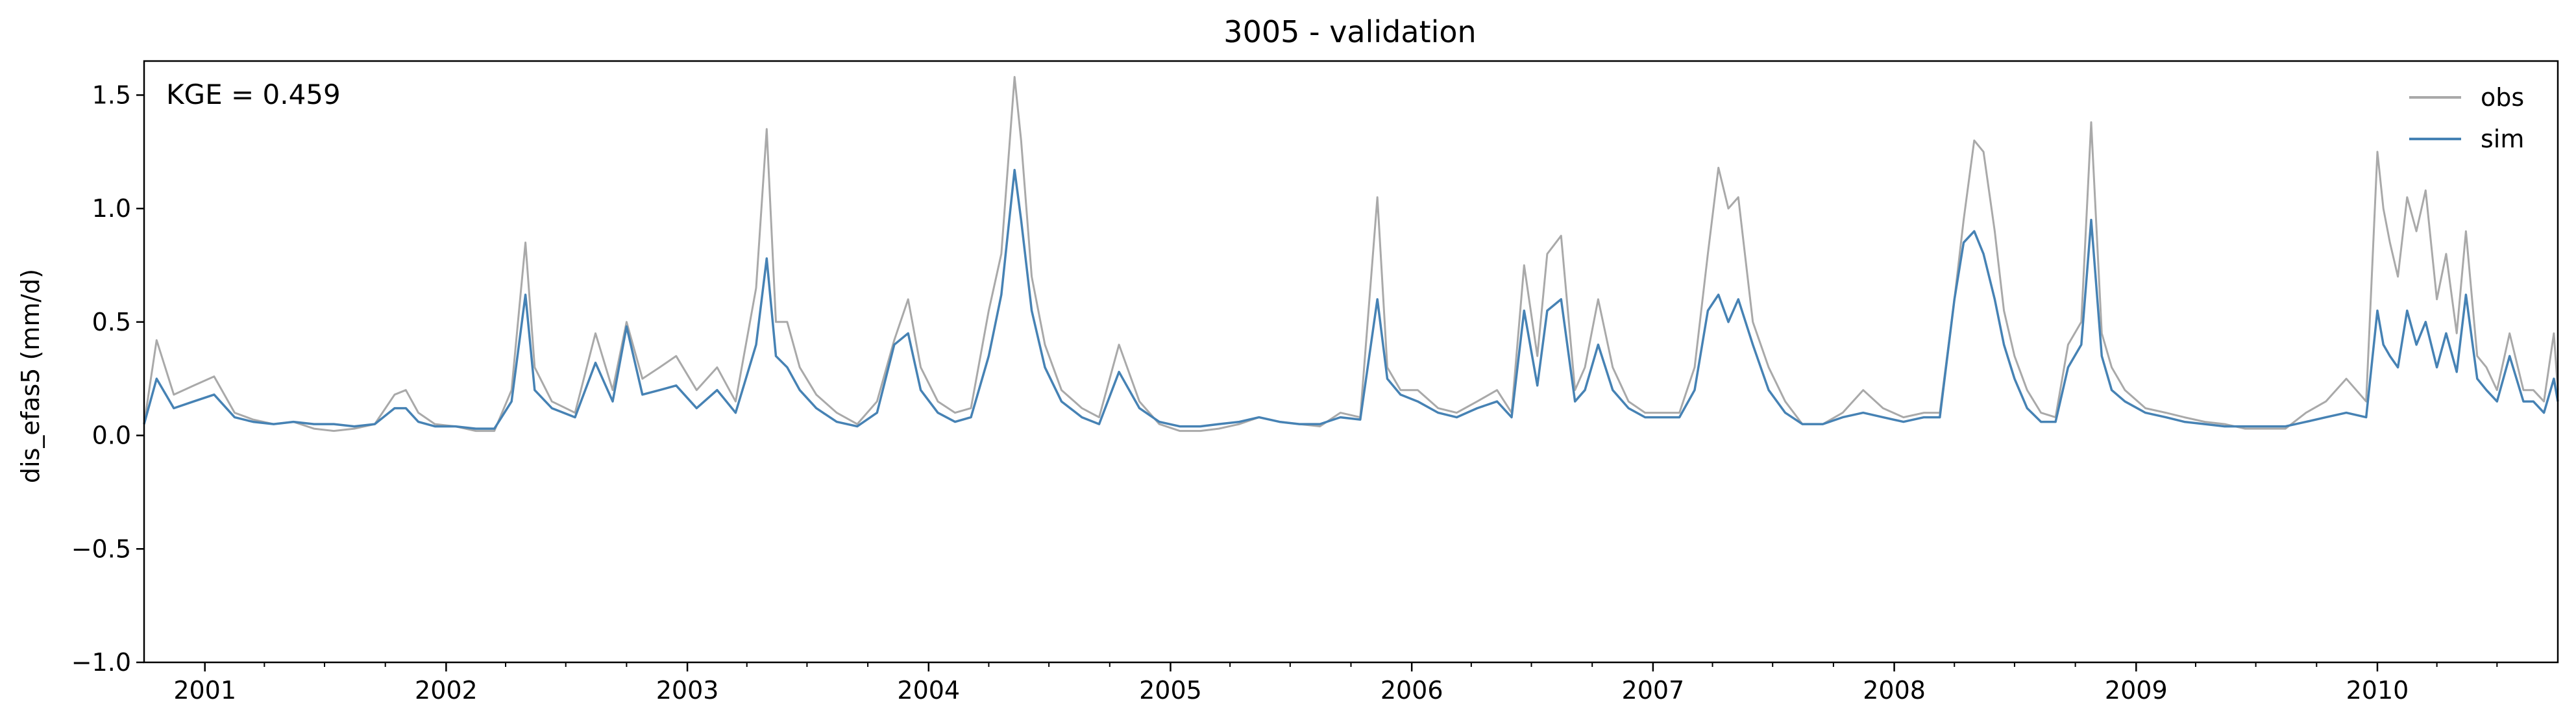  I want to click on y-axis: −1.0 −0.5 0.0 0.5 1.0 1.5, so click(107, 379).